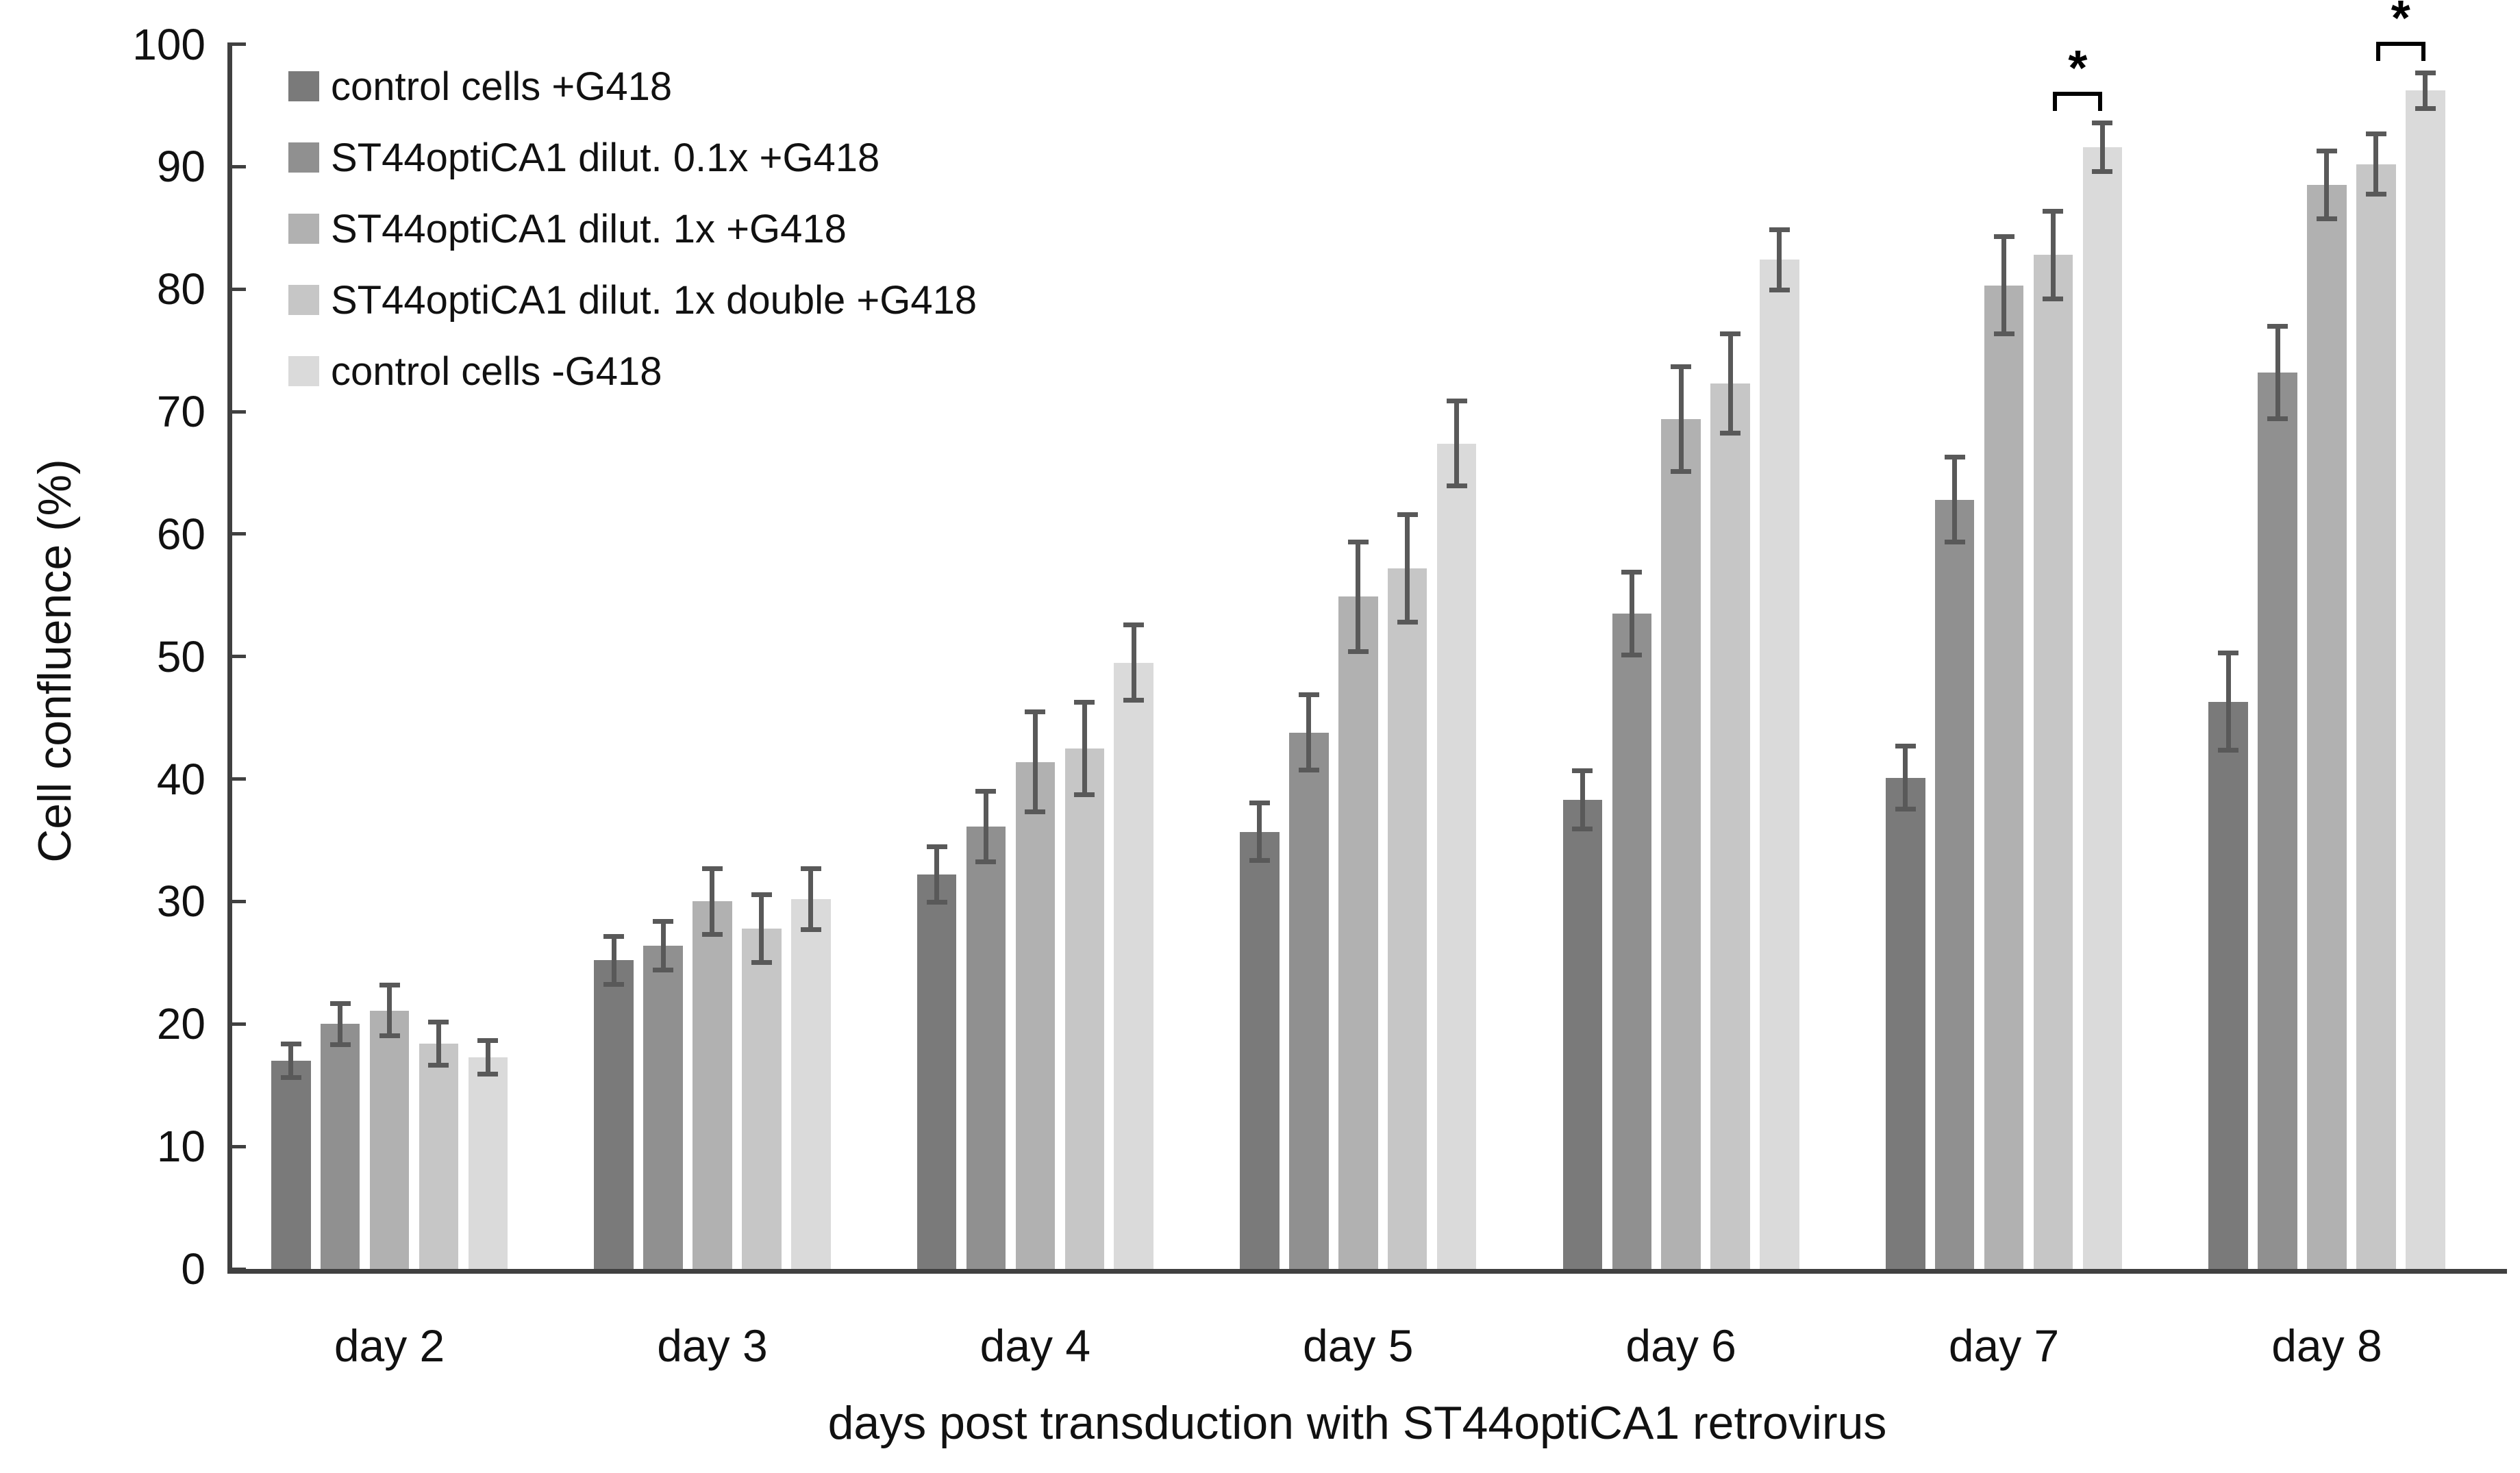  I want to click on y-tick-label: 70, so click(180, 412).